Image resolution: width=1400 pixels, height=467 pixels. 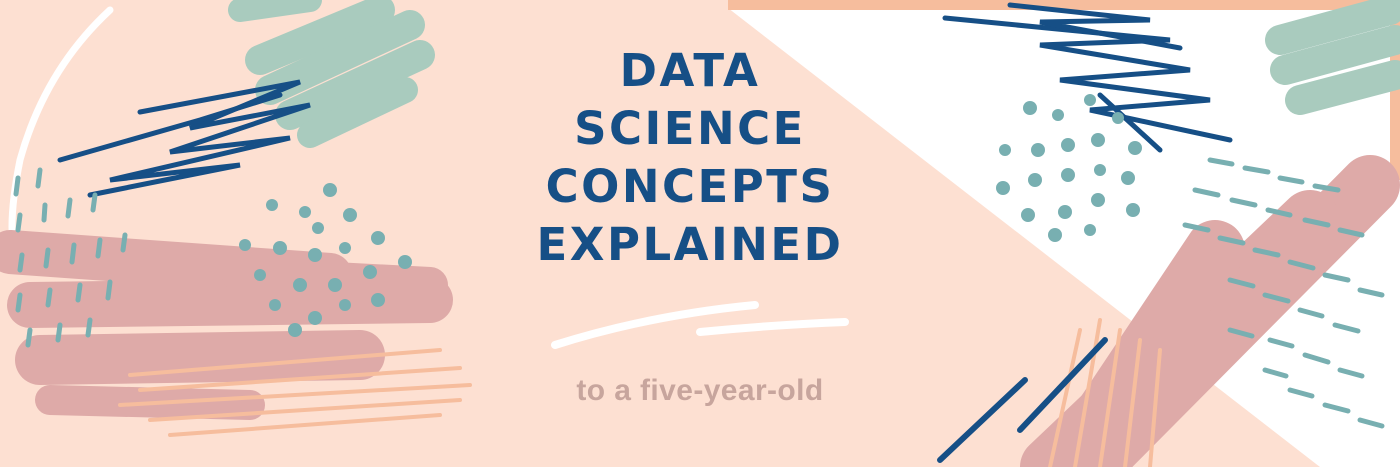 What do you see at coordinates (690, 128) in the screenshot?
I see `headline-line-2: SCIENCE` at bounding box center [690, 128].